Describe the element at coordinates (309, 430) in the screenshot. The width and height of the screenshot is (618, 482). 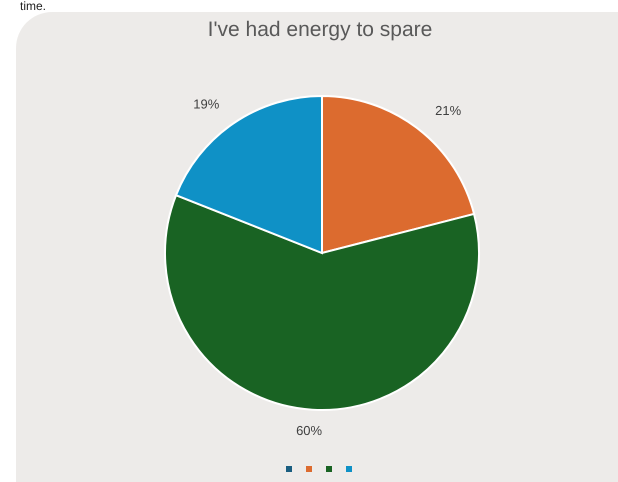
I see `data-label: 60%` at that location.